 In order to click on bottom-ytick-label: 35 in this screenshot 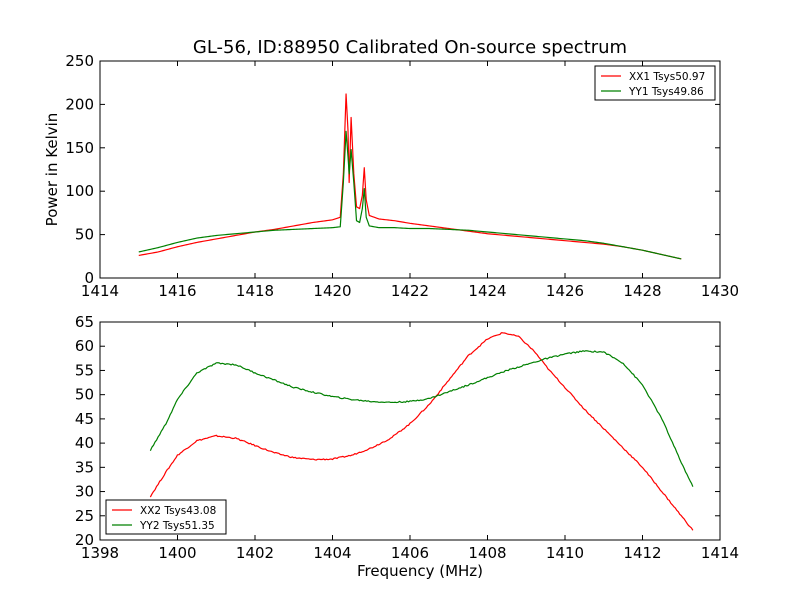, I will do `click(84, 467)`.